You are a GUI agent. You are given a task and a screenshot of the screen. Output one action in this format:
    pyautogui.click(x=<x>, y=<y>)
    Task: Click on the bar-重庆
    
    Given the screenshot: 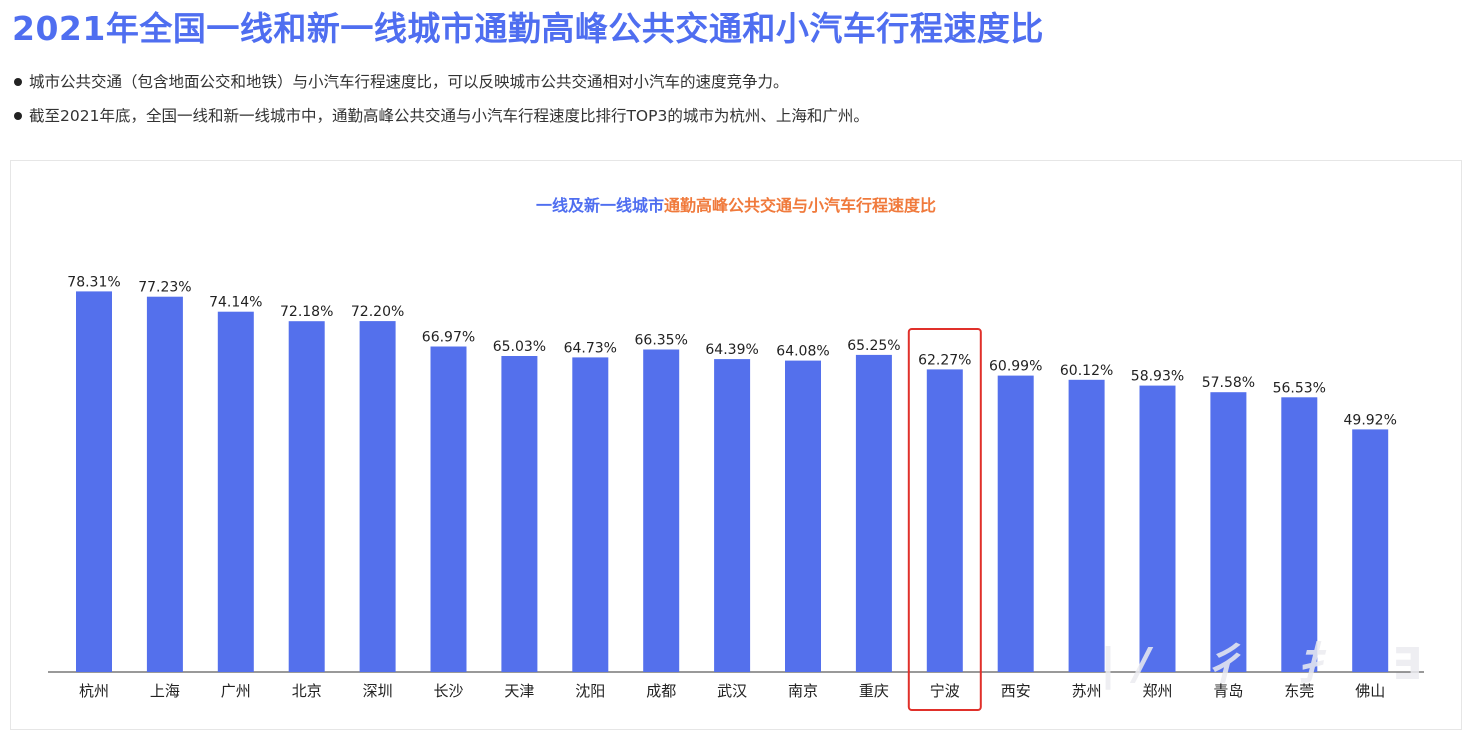 What is the action you would take?
    pyautogui.click(x=873, y=513)
    